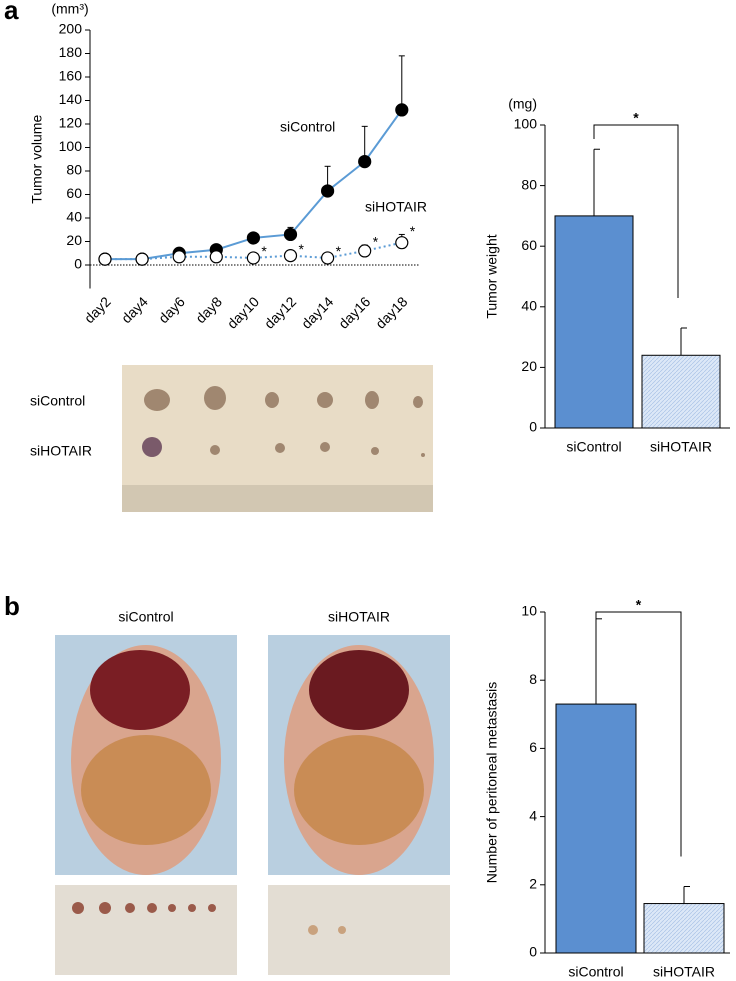  Describe the element at coordinates (145, 617) in the screenshot. I see `photo-title: siControl` at that location.